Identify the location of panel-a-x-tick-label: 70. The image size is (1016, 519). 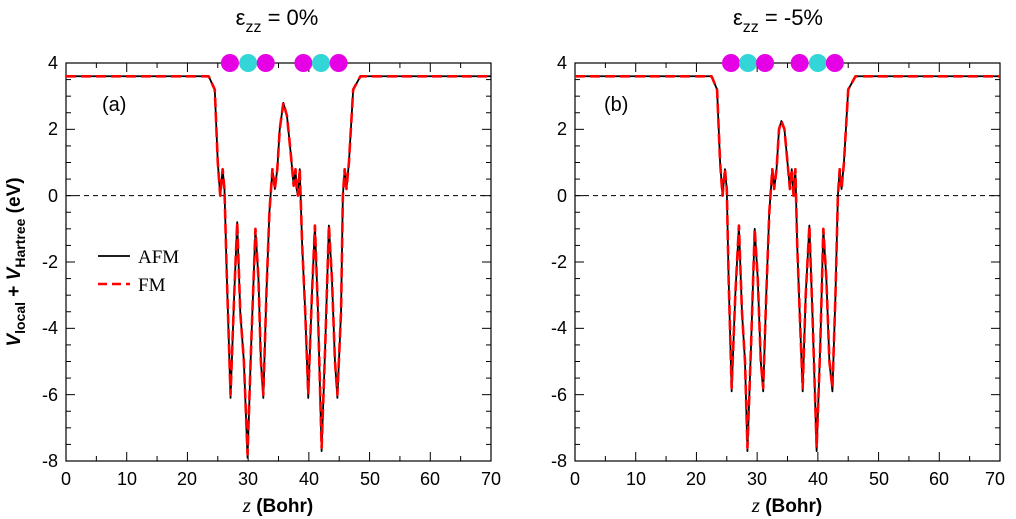
(491, 479).